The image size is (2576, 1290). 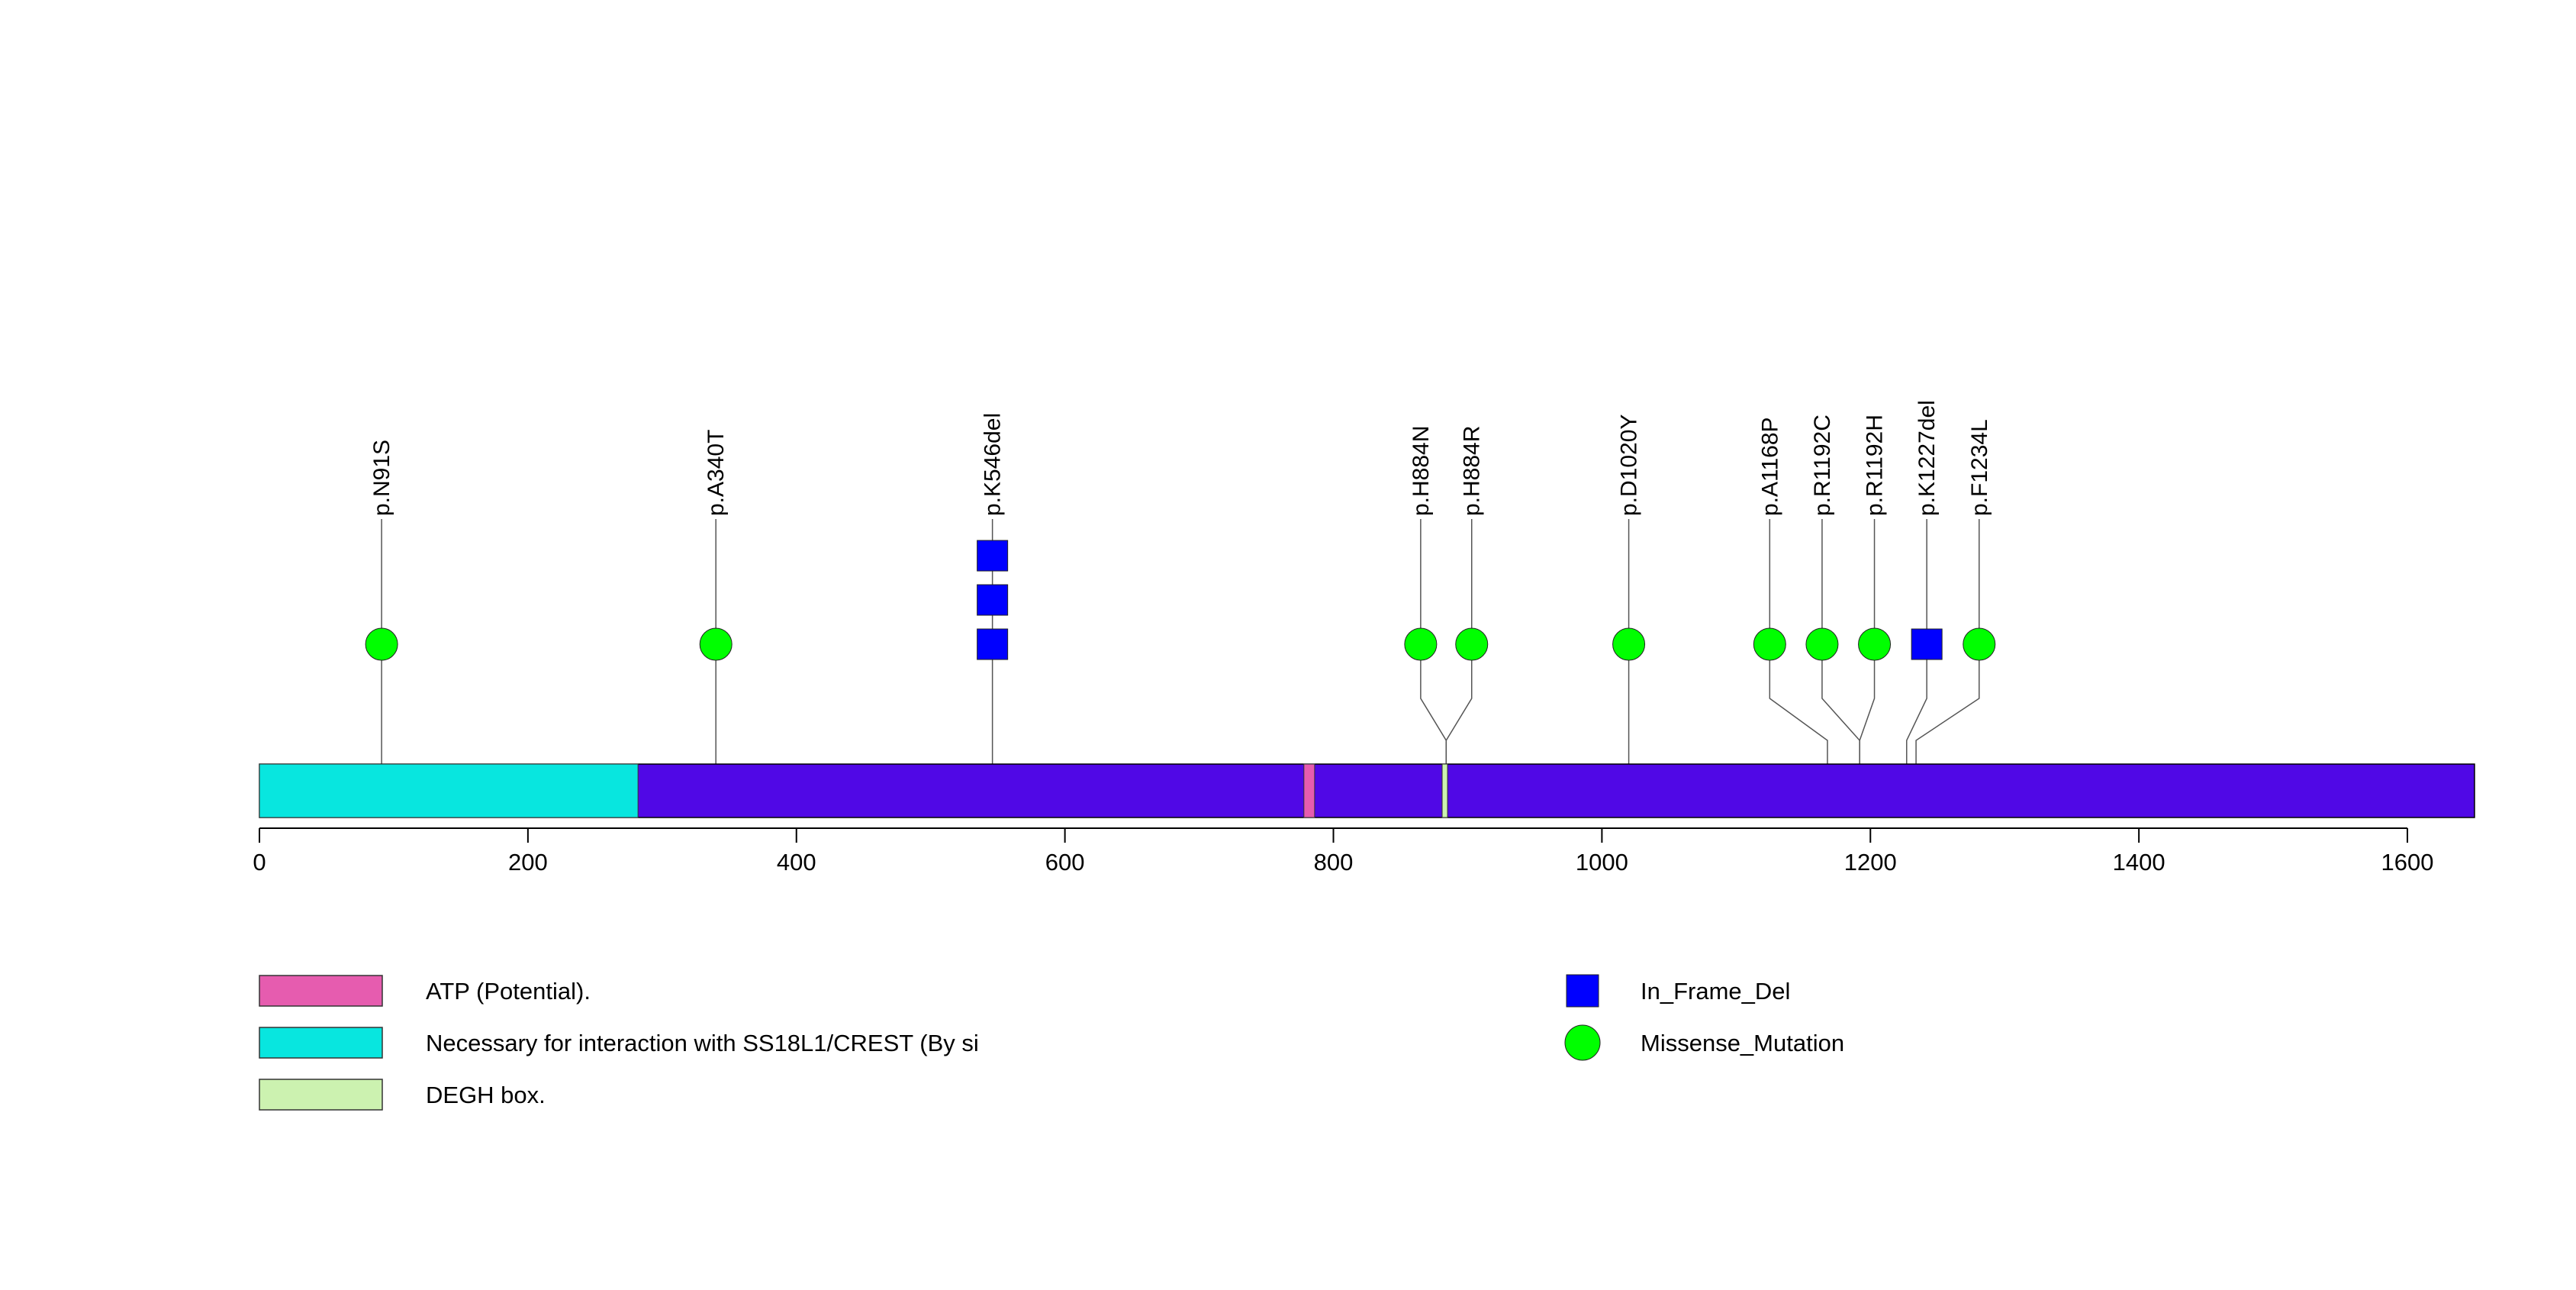 What do you see at coordinates (1870, 863) in the screenshot?
I see `x-tick-label: 1200` at bounding box center [1870, 863].